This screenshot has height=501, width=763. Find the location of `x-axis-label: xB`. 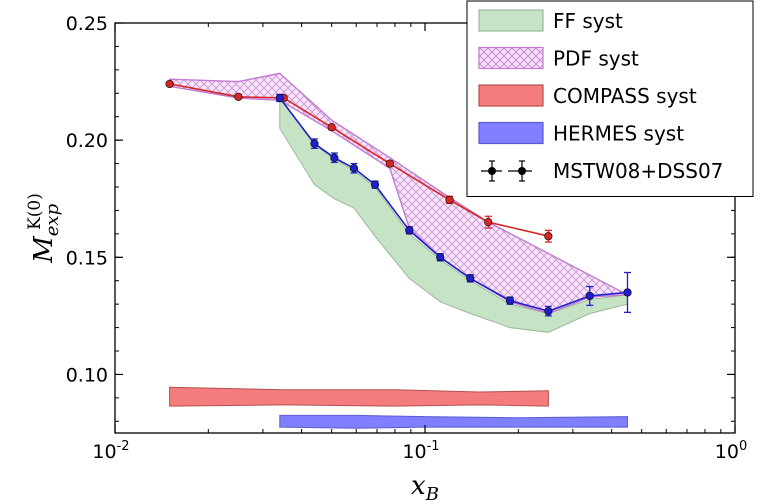

x-axis-label: xB is located at coordinates (425, 486).